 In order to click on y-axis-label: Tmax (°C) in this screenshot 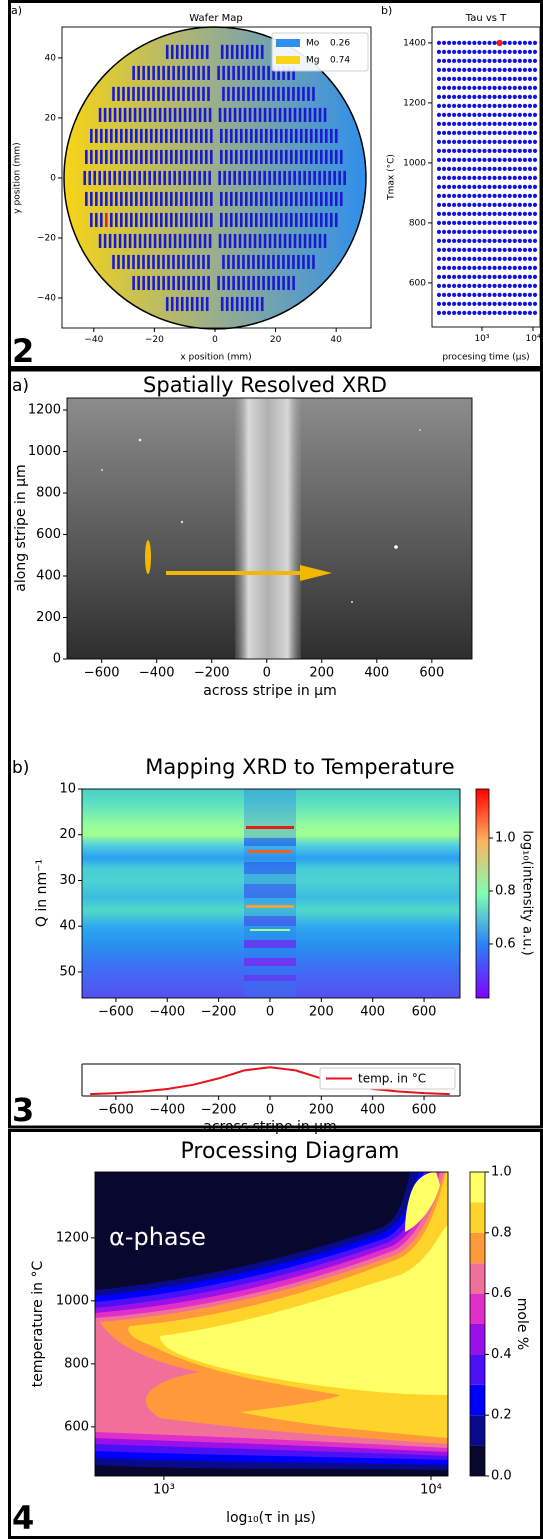, I will do `click(392, 177)`.